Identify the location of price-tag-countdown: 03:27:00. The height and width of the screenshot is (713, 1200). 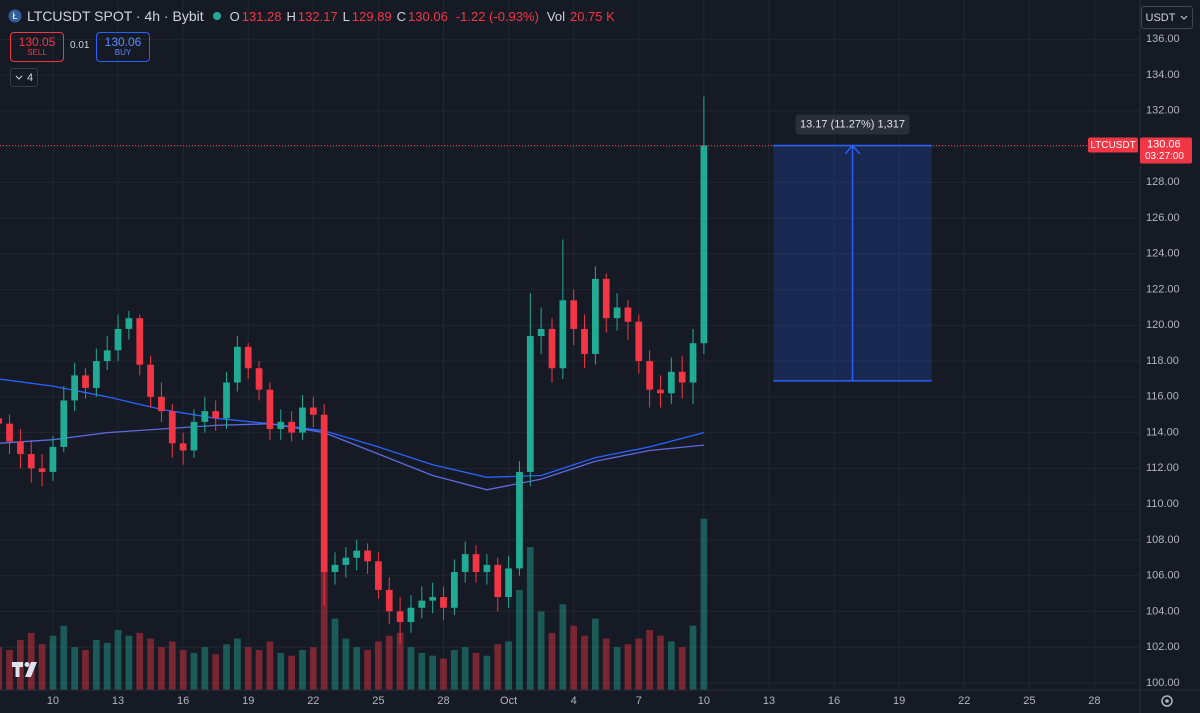
(1164, 156).